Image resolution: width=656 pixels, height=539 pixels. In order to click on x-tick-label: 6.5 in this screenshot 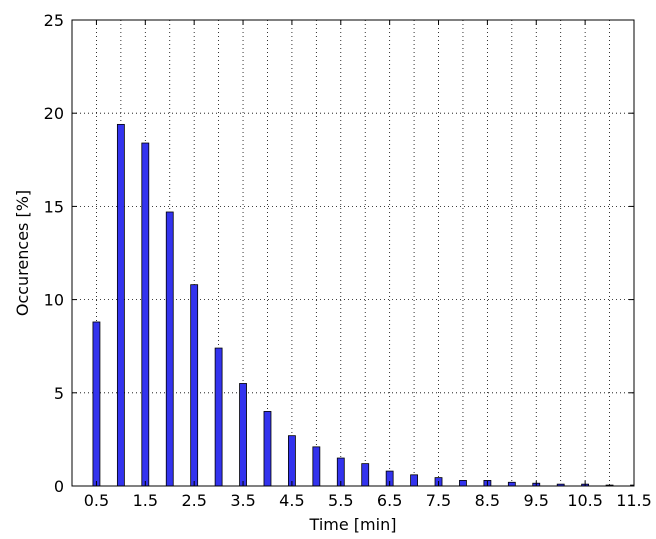, I will do `click(389, 500)`.